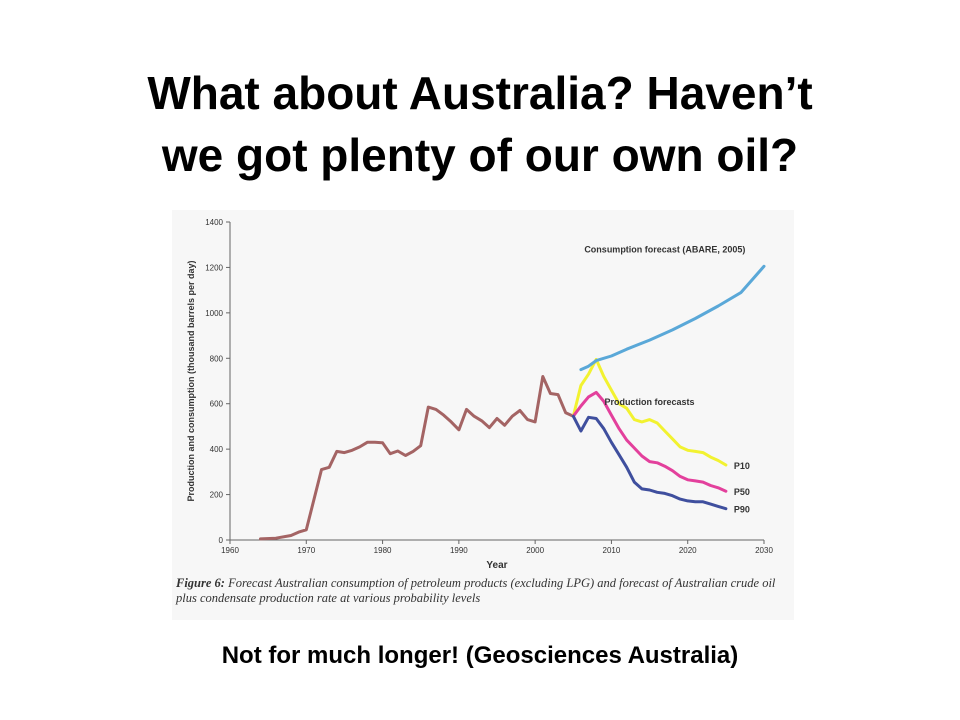 This screenshot has height=720, width=960. Describe the element at coordinates (217, 358) in the screenshot. I see `y-tick-label: 800` at that location.